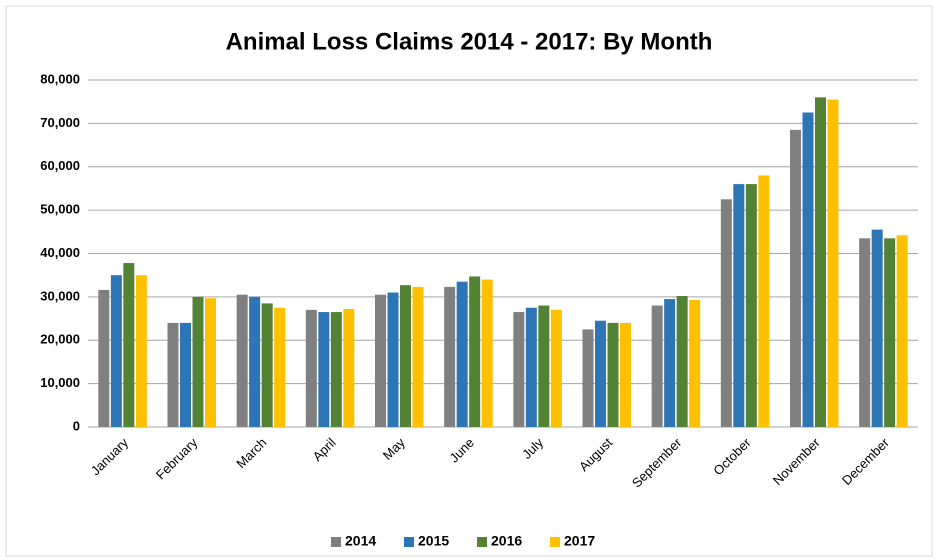  Describe the element at coordinates (360, 541) in the screenshot. I see `legend-label: 2014` at that location.